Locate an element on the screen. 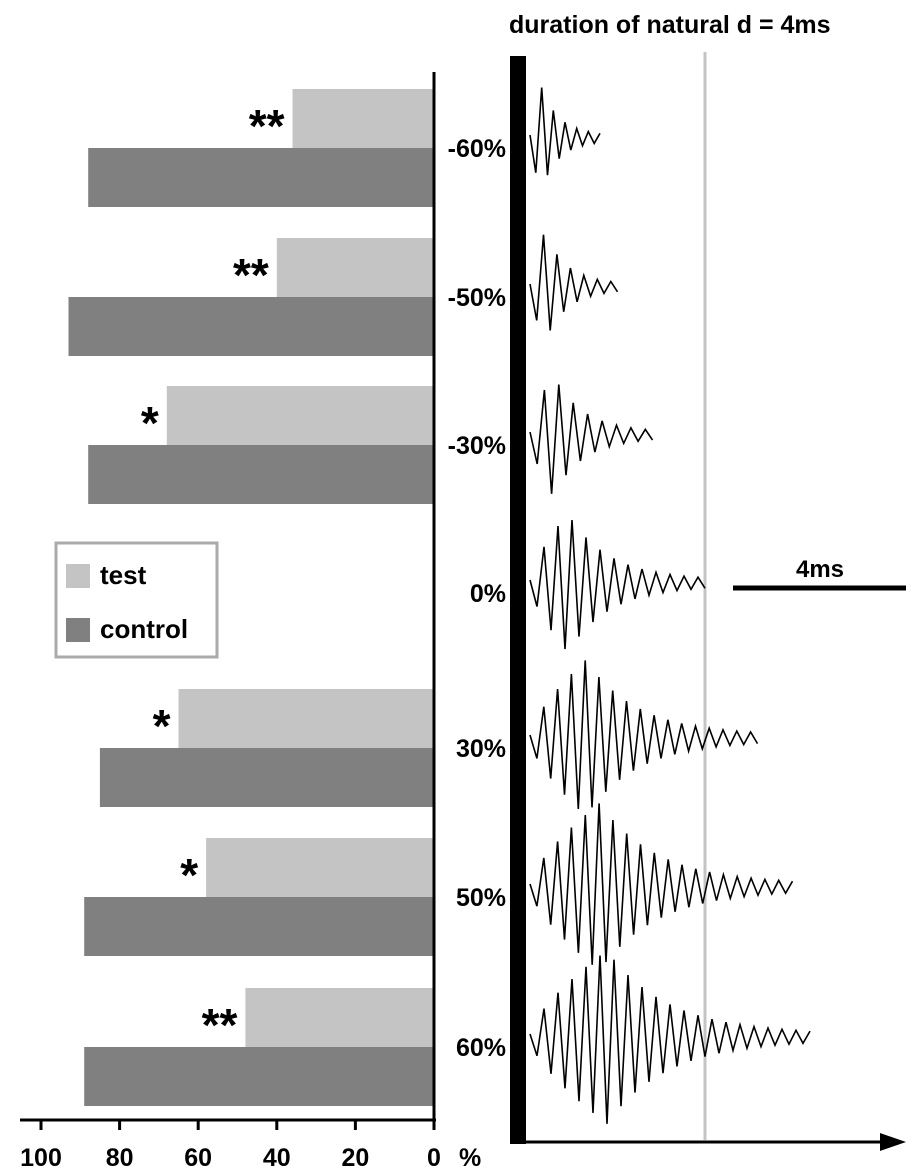 The height and width of the screenshot is (1176, 915). time-axis-bar is located at coordinates (518, 600).